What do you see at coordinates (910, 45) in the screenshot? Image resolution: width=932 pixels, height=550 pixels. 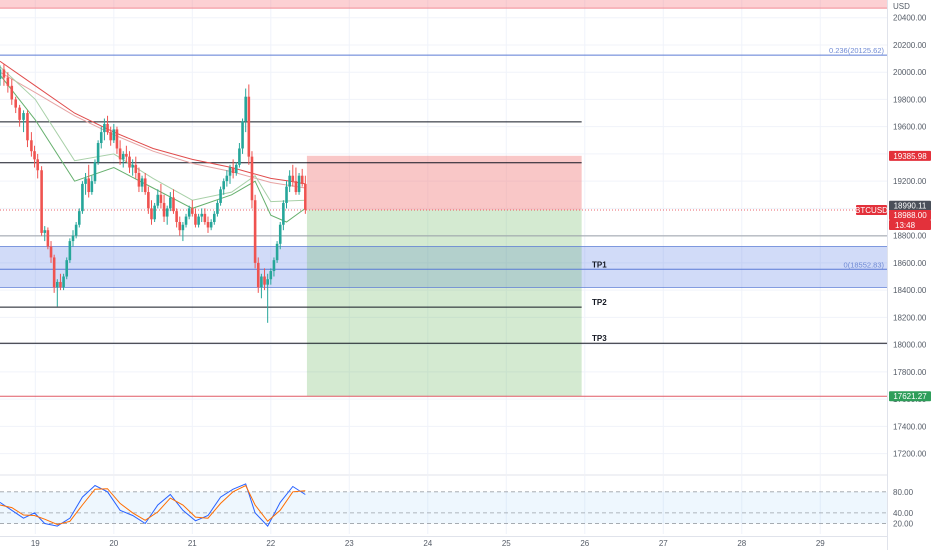 I see `y-tick-label: 20200.00` at bounding box center [910, 45].